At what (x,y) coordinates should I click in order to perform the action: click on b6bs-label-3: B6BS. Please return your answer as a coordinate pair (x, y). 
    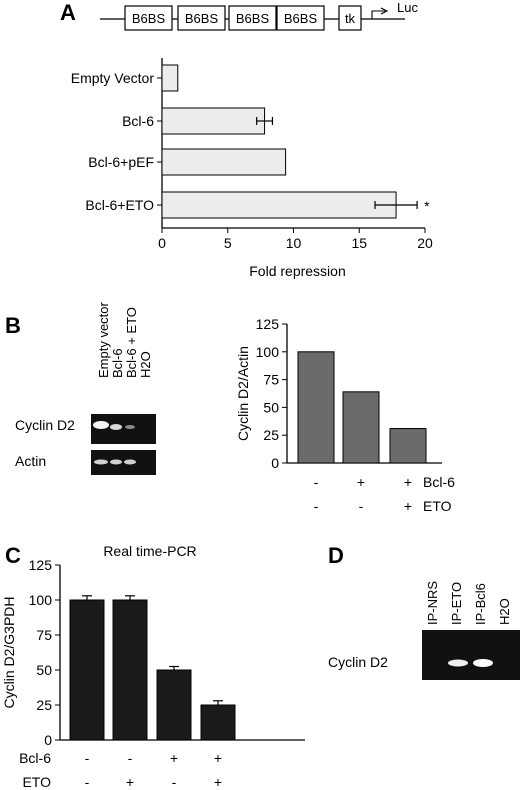
    Looking at the image, I should click on (253, 18).